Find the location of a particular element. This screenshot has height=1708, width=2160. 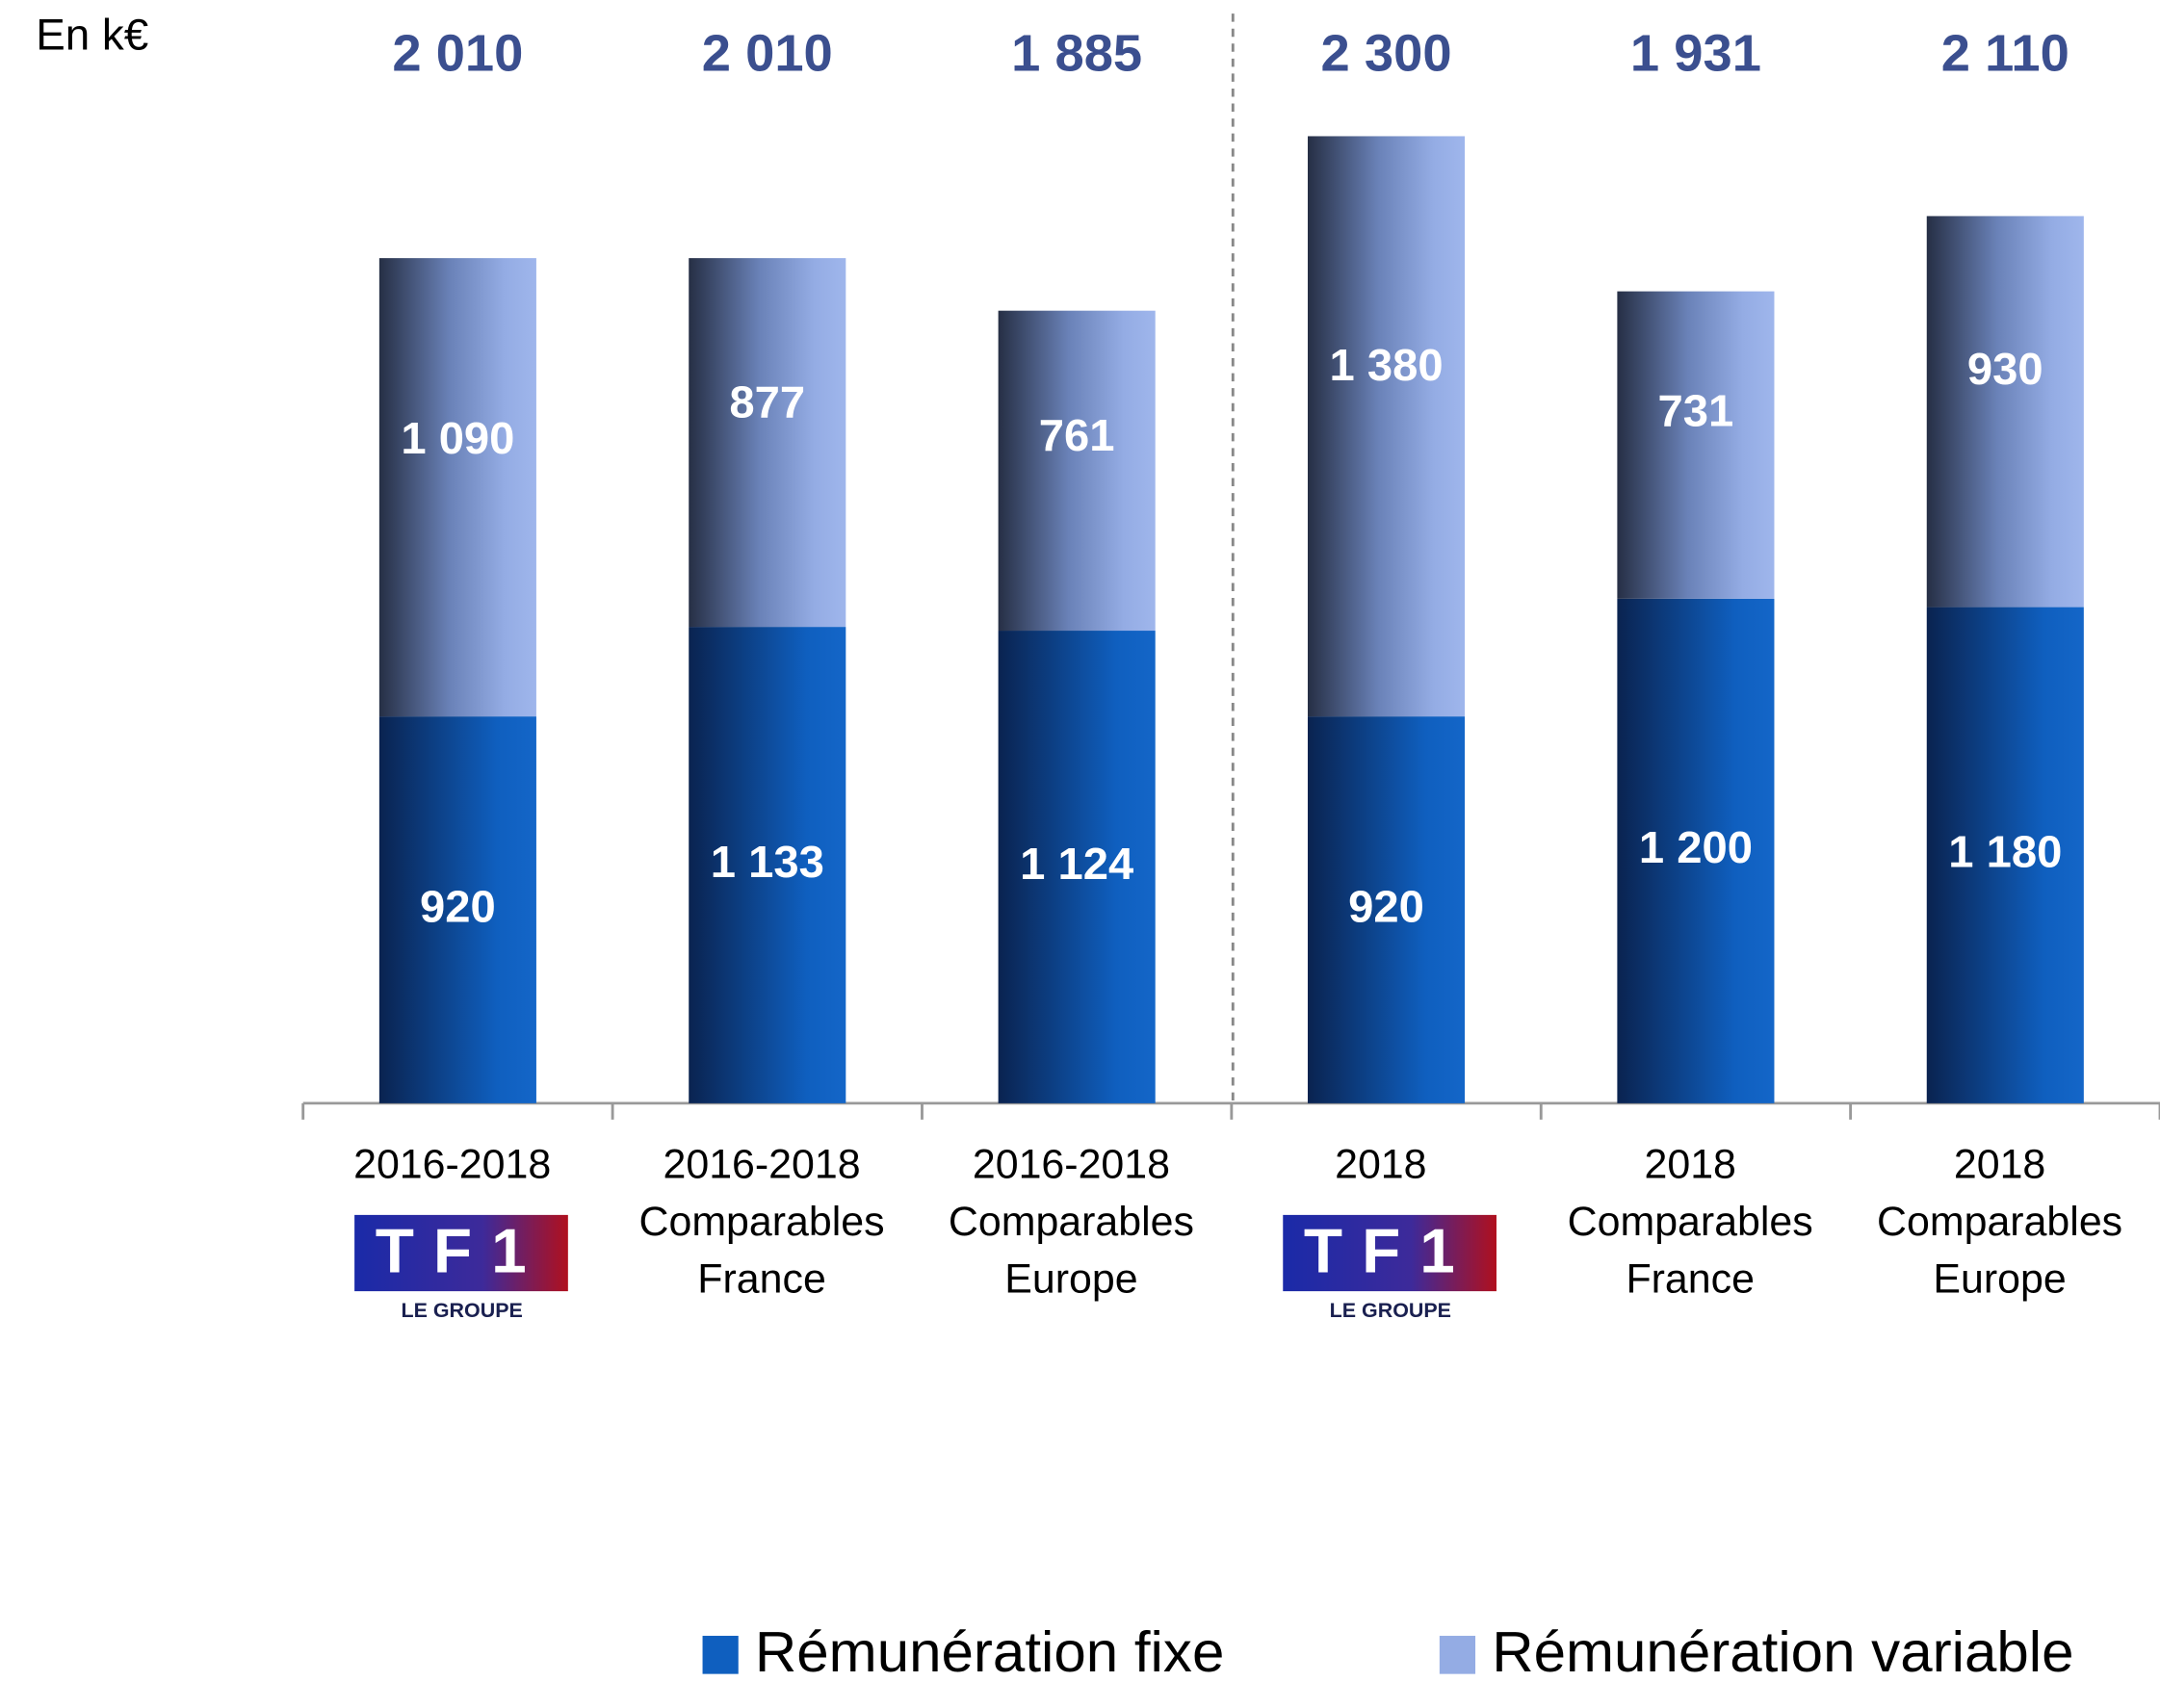

segment-label: 1 124 is located at coordinates (1076, 864).